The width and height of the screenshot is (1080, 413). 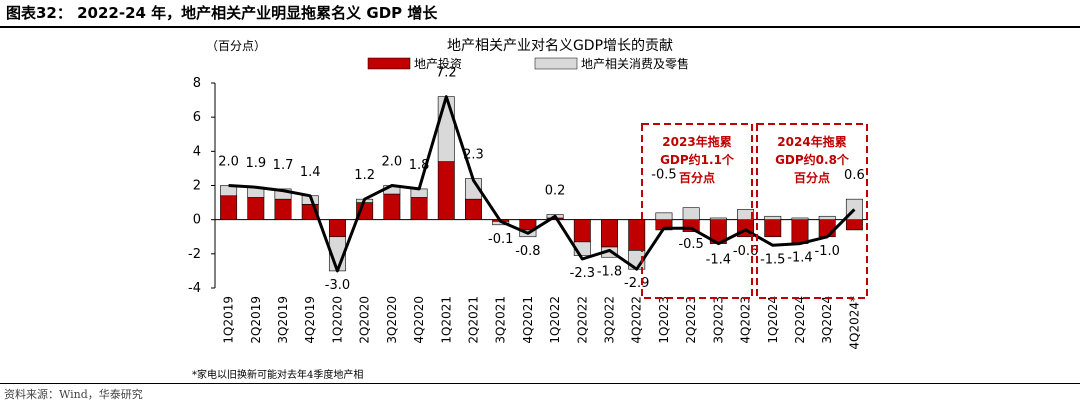 I want to click on x-tick-label: 3Q2022, so click(x=610, y=320).